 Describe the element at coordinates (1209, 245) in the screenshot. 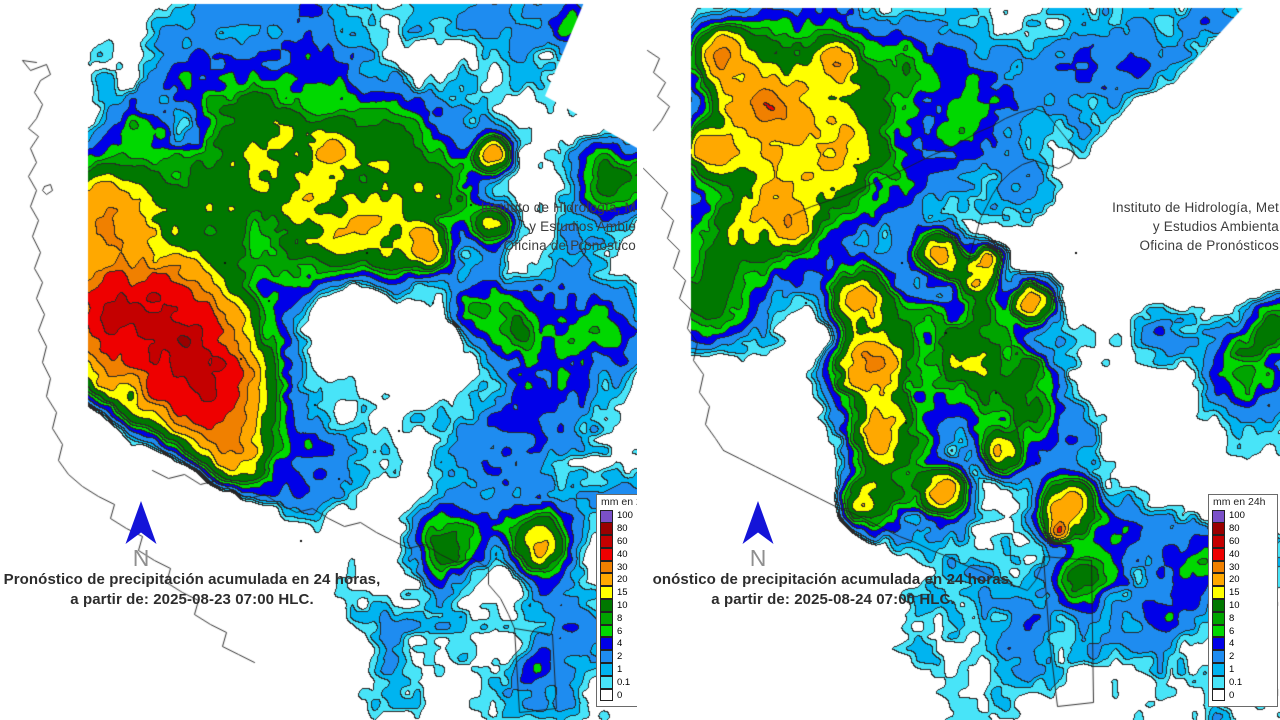

I see `institute-line: Oficina de Pronósticos` at that location.